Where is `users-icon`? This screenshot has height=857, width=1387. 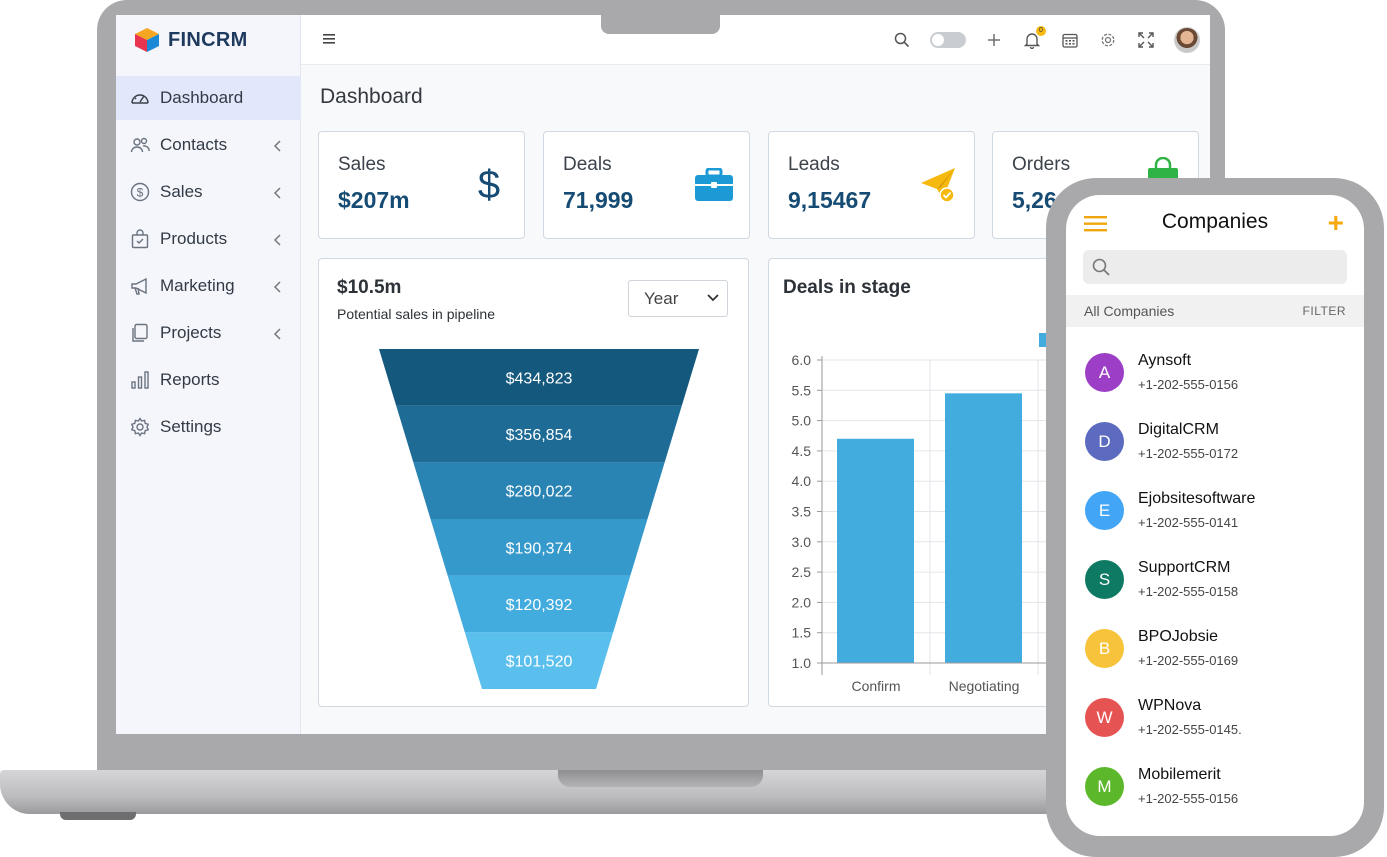
users-icon is located at coordinates (140, 145).